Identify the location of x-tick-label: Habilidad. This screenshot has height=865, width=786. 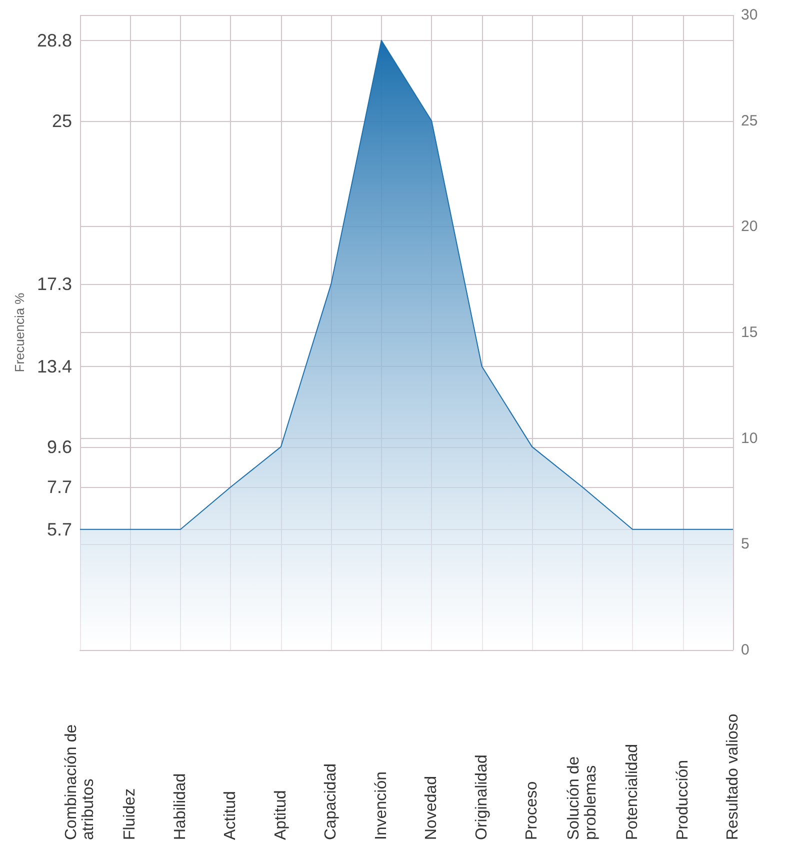
(180, 806).